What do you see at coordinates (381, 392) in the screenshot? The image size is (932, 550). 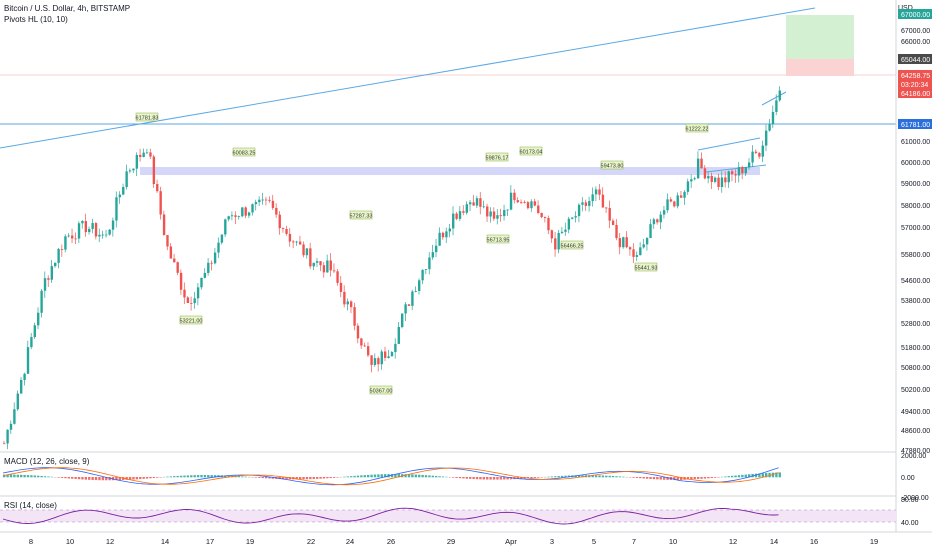 I see `pivot-low-label: 50367.00` at bounding box center [381, 392].